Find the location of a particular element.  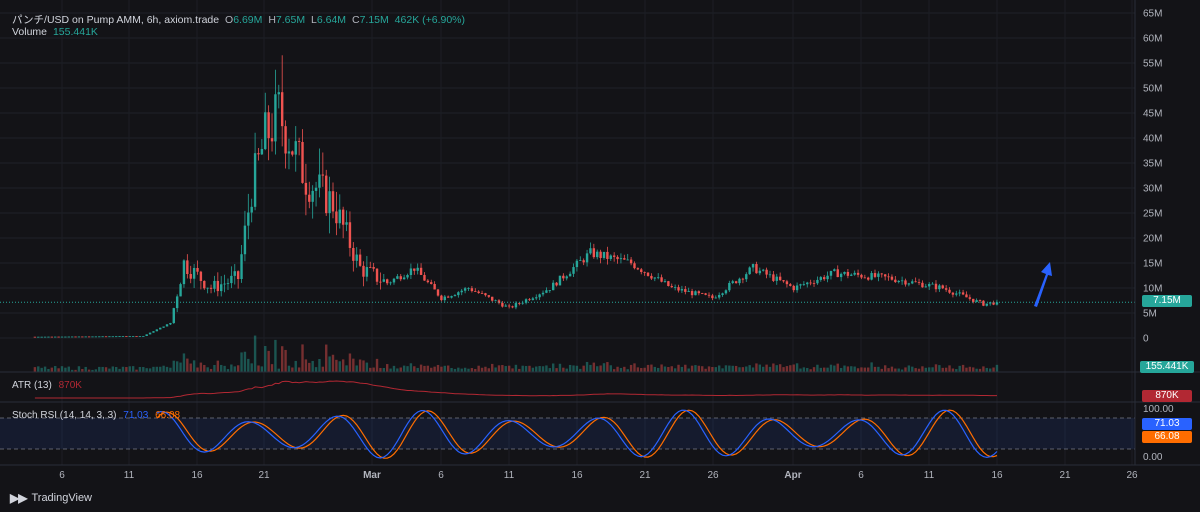

legend-volume: Volume 155.441K is located at coordinates (56, 32).